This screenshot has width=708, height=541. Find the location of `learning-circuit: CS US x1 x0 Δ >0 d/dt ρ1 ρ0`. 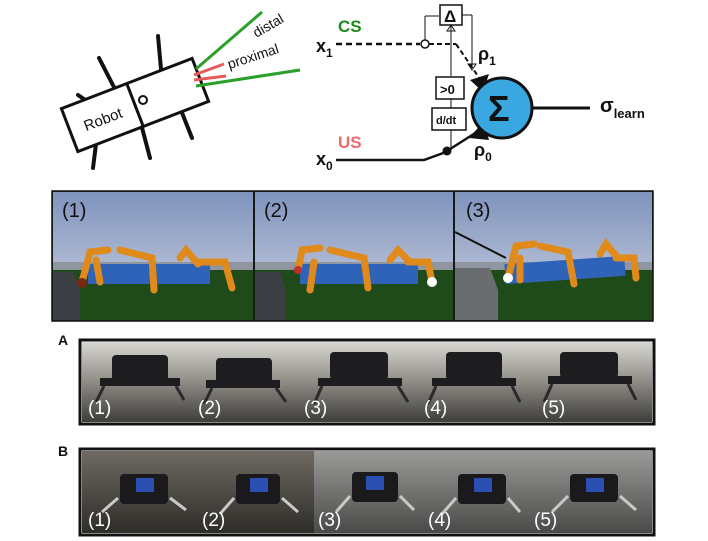

learning-circuit: CS US x1 x0 Δ >0 d/dt ρ1 ρ0 is located at coordinates (480, 88).